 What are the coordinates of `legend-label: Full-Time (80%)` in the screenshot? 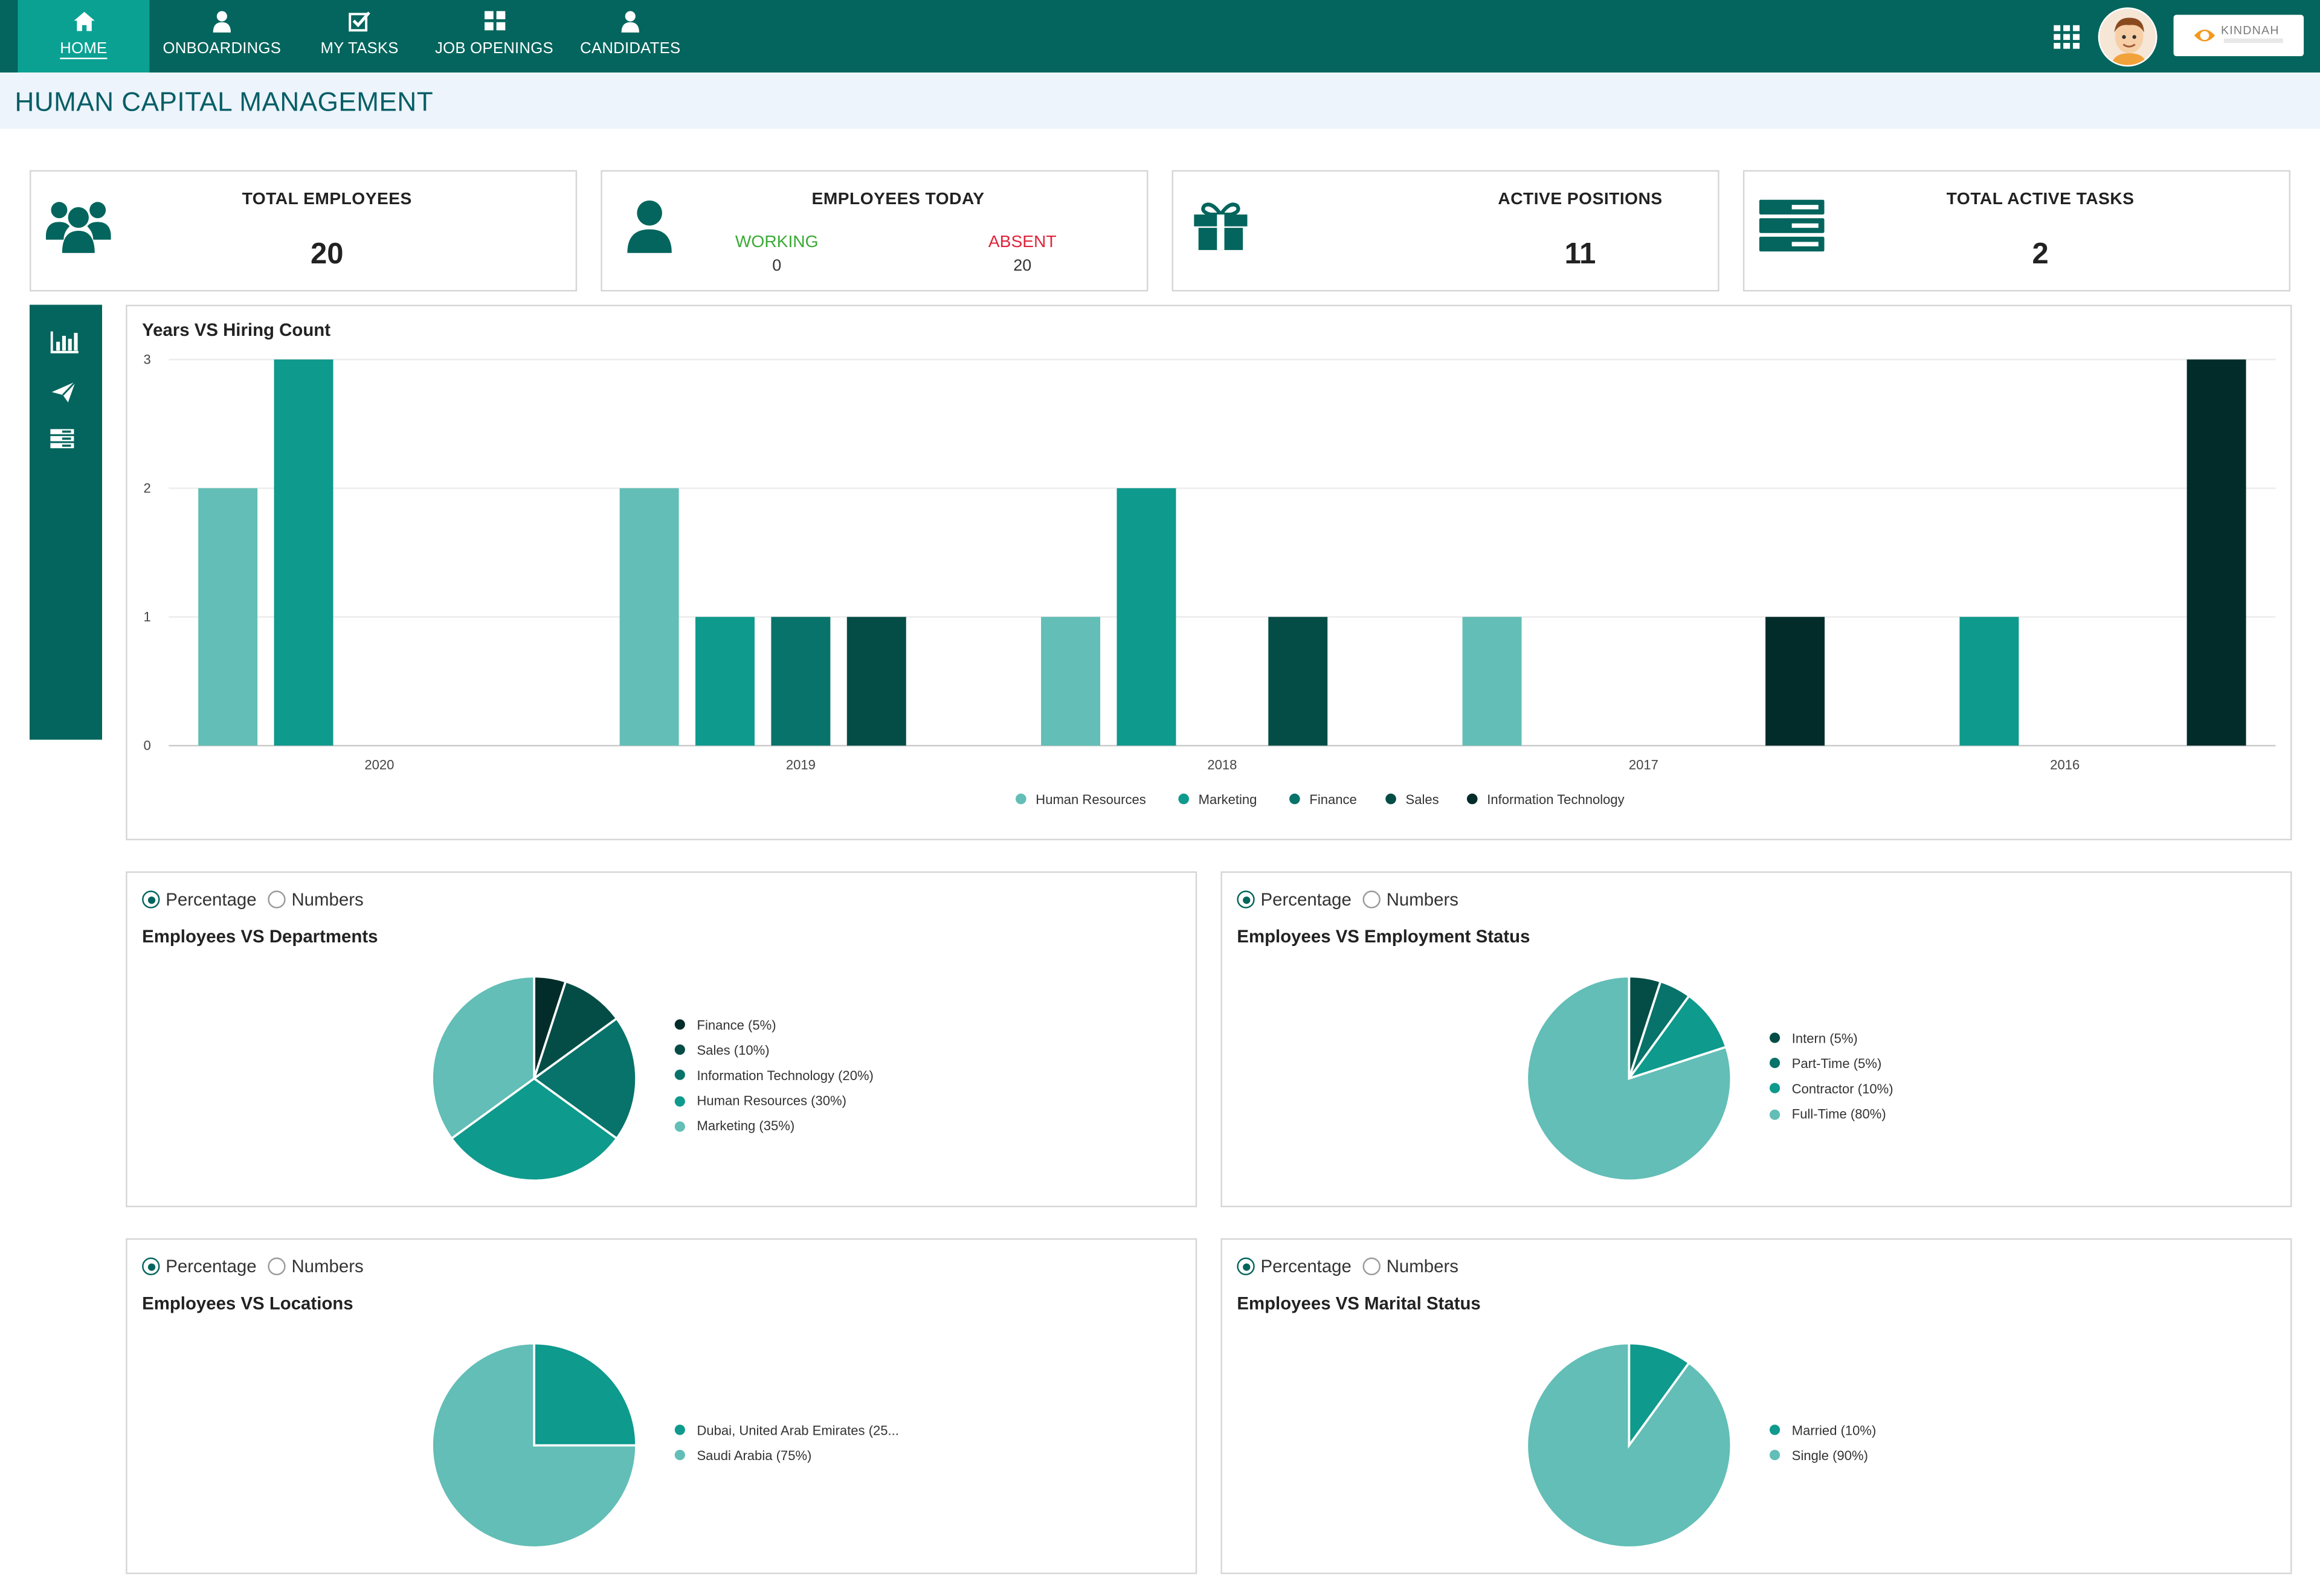 It's located at (1838, 1114).